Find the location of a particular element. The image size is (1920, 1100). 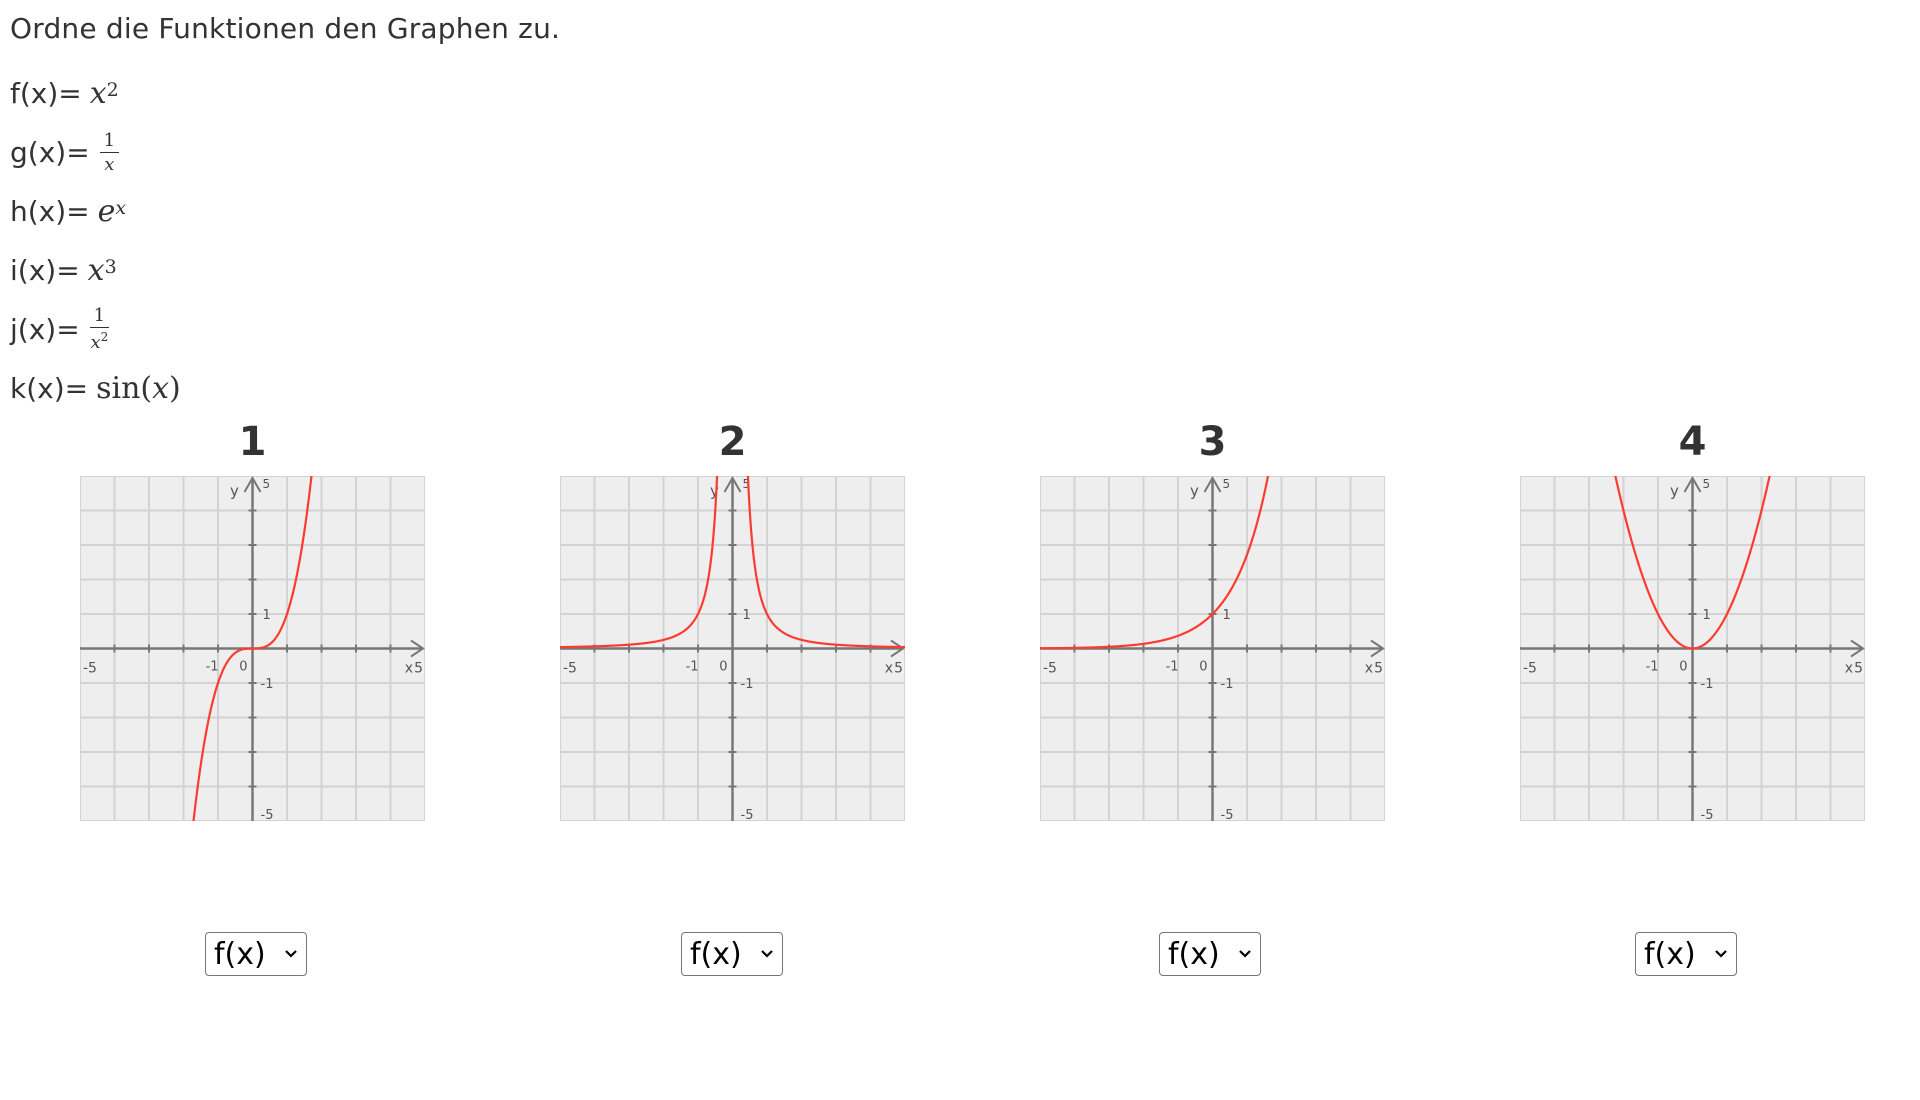

graph-plot-1: -5 5x-1 01-15-5y is located at coordinates (252, 648).